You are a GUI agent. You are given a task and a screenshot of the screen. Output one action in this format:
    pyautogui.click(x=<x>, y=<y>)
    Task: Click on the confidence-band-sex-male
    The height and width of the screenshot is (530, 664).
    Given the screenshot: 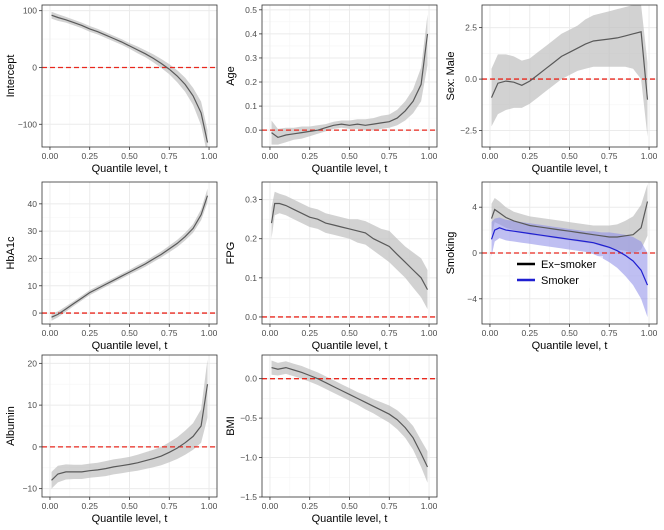 What is the action you would take?
    pyautogui.click(x=569, y=71)
    